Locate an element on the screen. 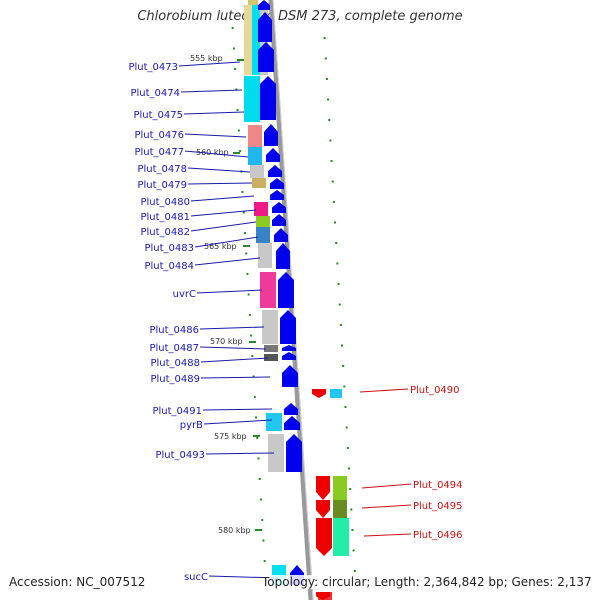 The image size is (600, 600). gene-label-left: Plut_0491 is located at coordinates (177, 411).